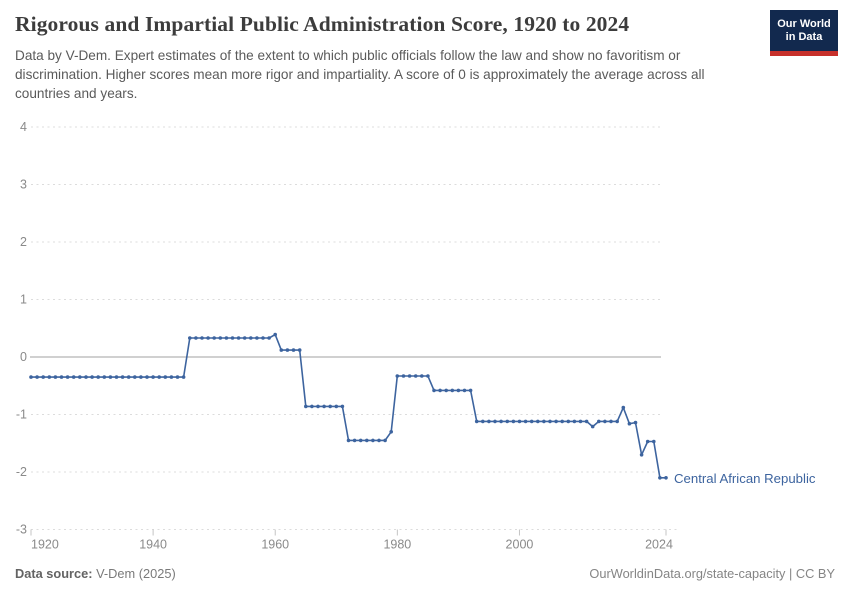 The width and height of the screenshot is (850, 600). What do you see at coordinates (122, 377) in the screenshot?
I see `data-point-1935` at bounding box center [122, 377].